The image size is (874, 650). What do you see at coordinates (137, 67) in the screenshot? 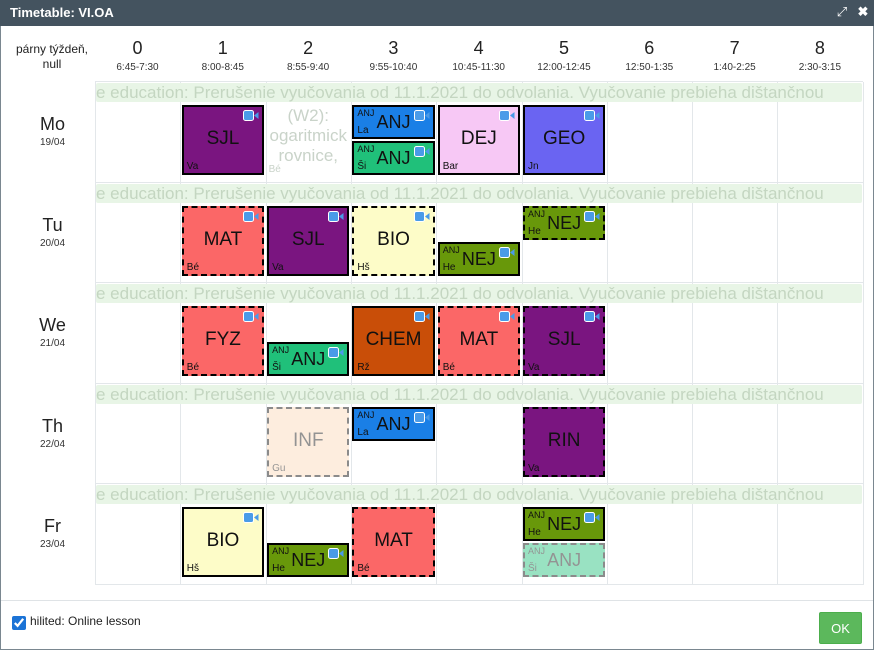
I see `period-time: 6:45-7:30` at bounding box center [137, 67].